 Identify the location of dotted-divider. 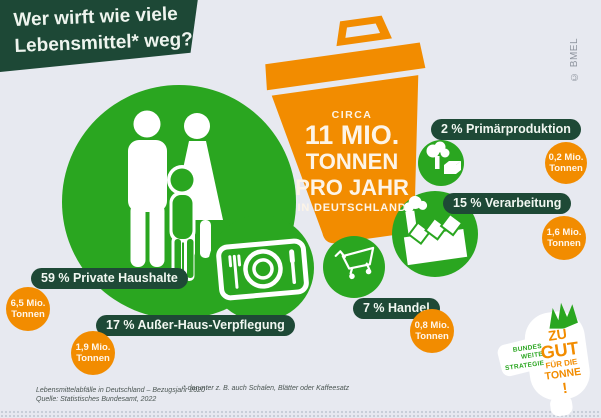
(300, 413).